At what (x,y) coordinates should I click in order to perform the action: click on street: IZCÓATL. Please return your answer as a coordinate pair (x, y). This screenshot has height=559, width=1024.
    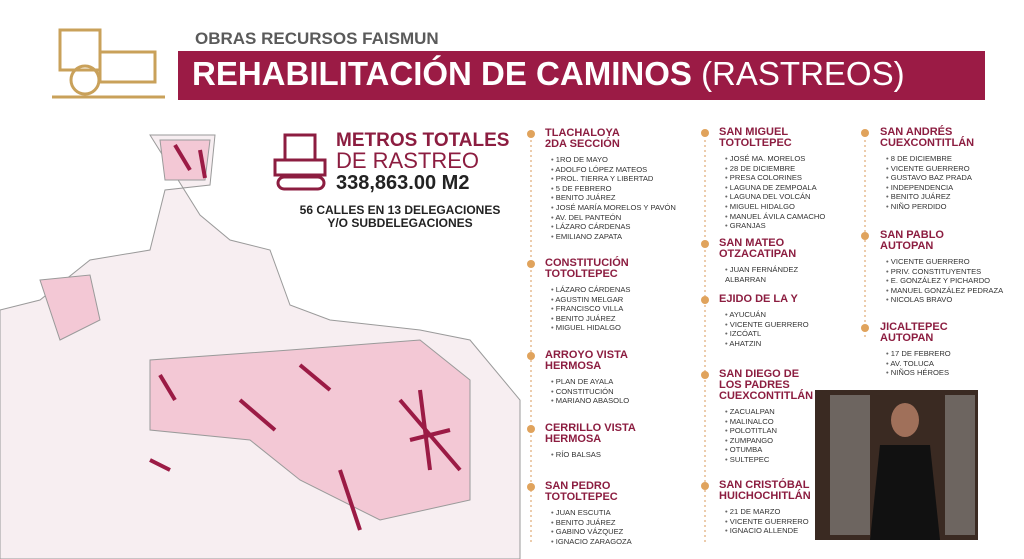
    Looking at the image, I should click on (777, 334).